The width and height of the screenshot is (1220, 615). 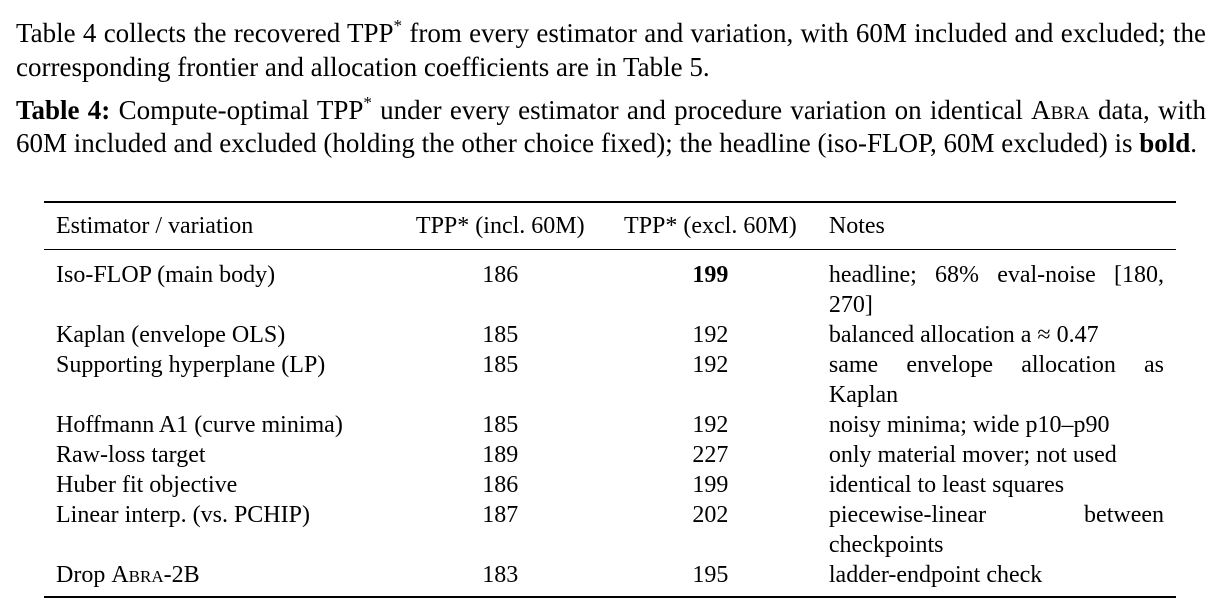 What do you see at coordinates (1165, 143) in the screenshot?
I see `caption-bold-word: bold` at bounding box center [1165, 143].